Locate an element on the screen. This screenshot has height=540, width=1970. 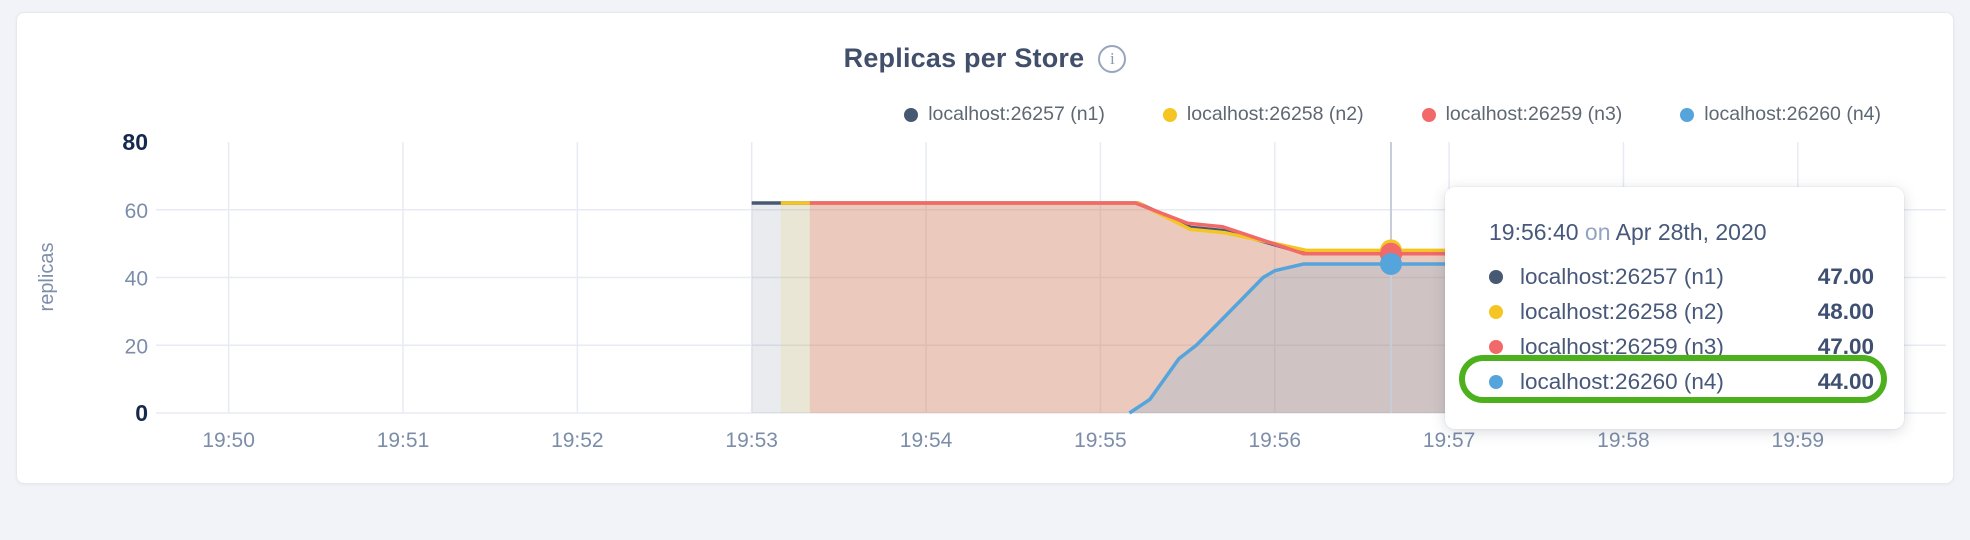
y-axis-title: replicas is located at coordinates (47, 277).